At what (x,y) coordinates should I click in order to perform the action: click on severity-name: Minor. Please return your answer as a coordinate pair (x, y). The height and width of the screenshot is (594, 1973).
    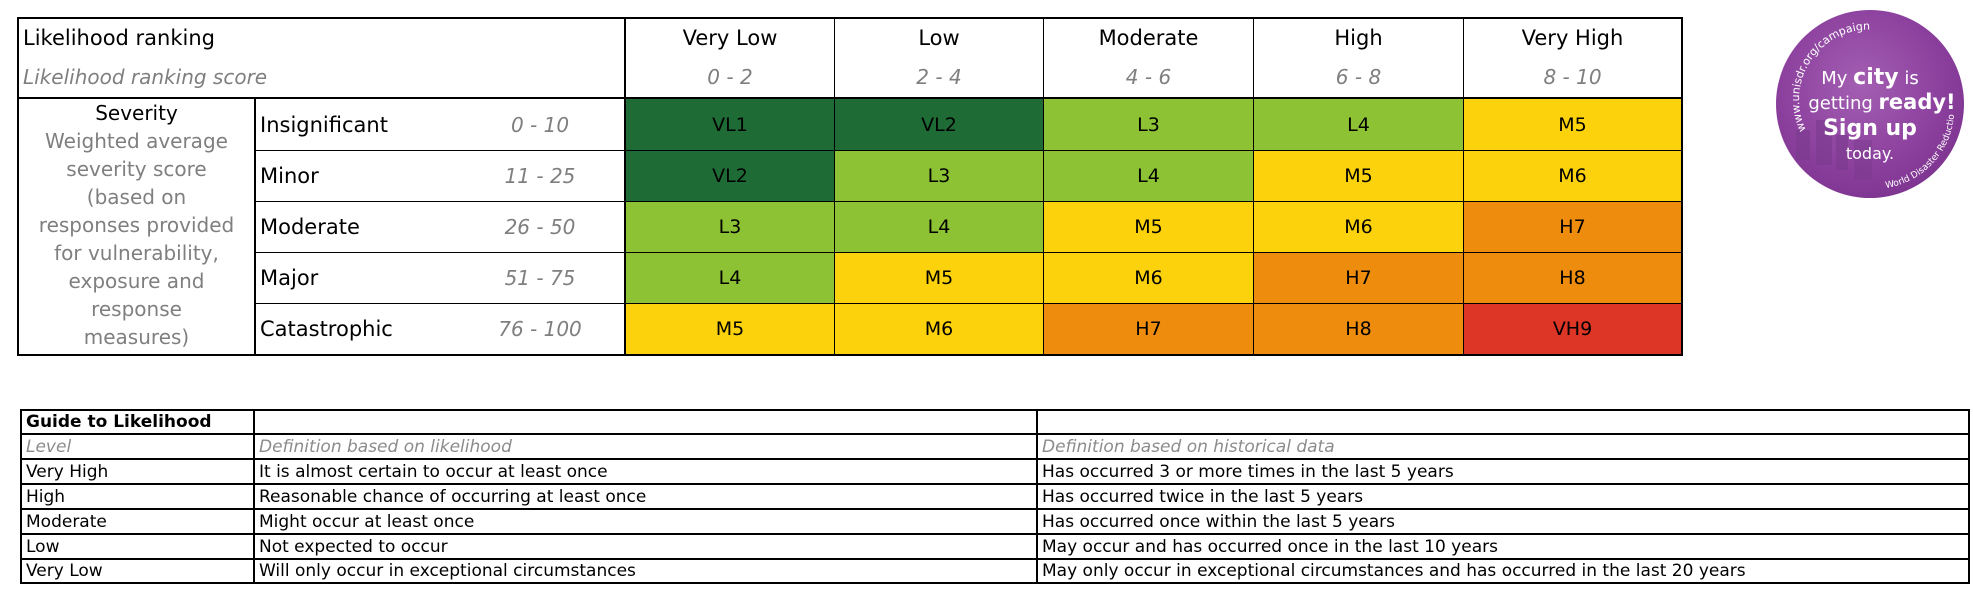
    Looking at the image, I should click on (356, 175).